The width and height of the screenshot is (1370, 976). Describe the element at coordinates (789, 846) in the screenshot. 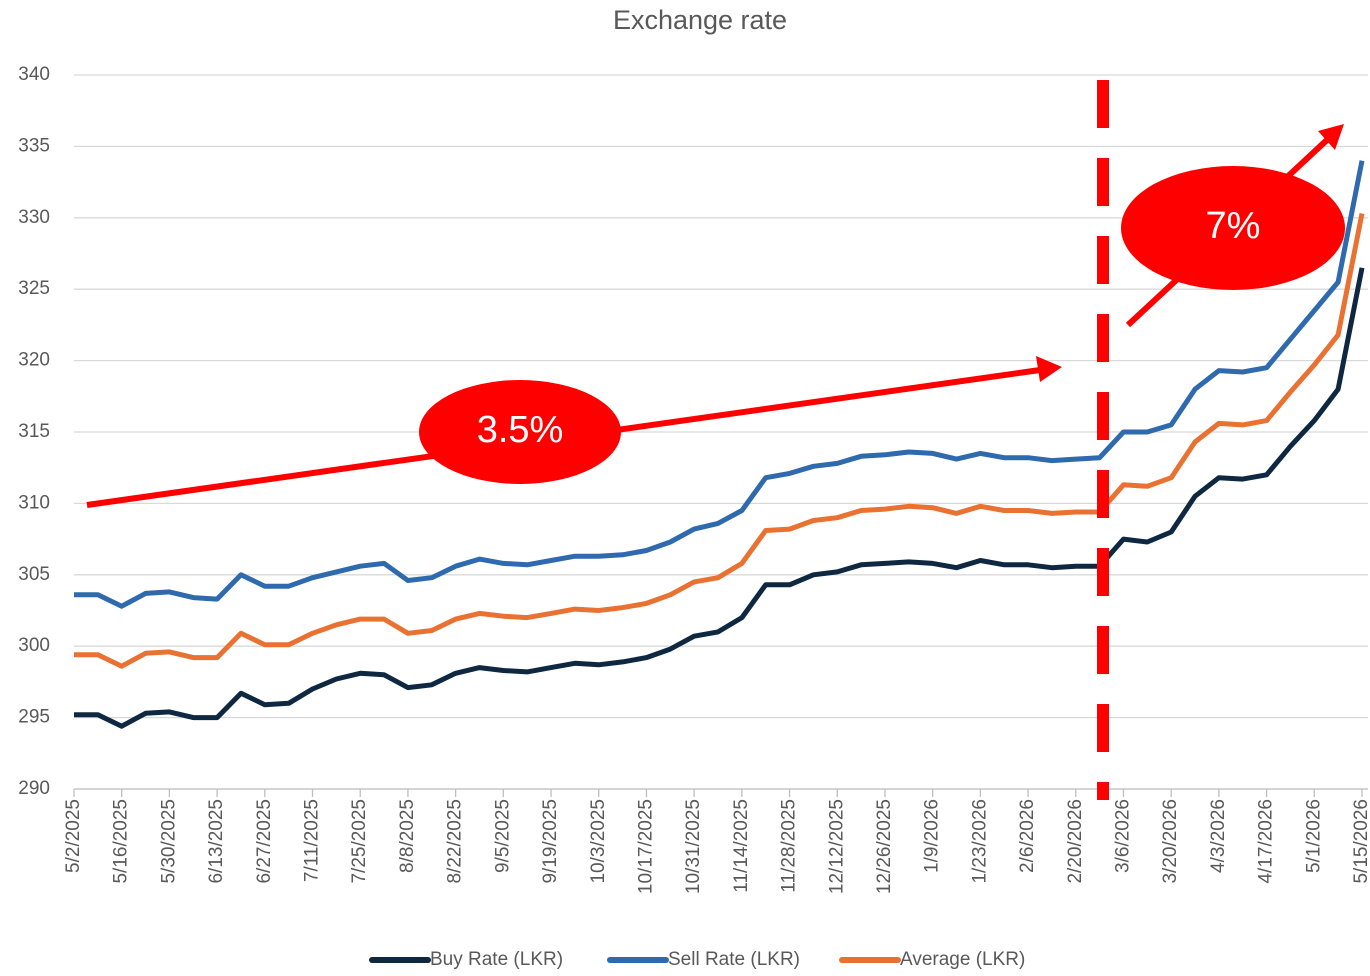

I see `x-tick-label: 11/28/2025` at that location.